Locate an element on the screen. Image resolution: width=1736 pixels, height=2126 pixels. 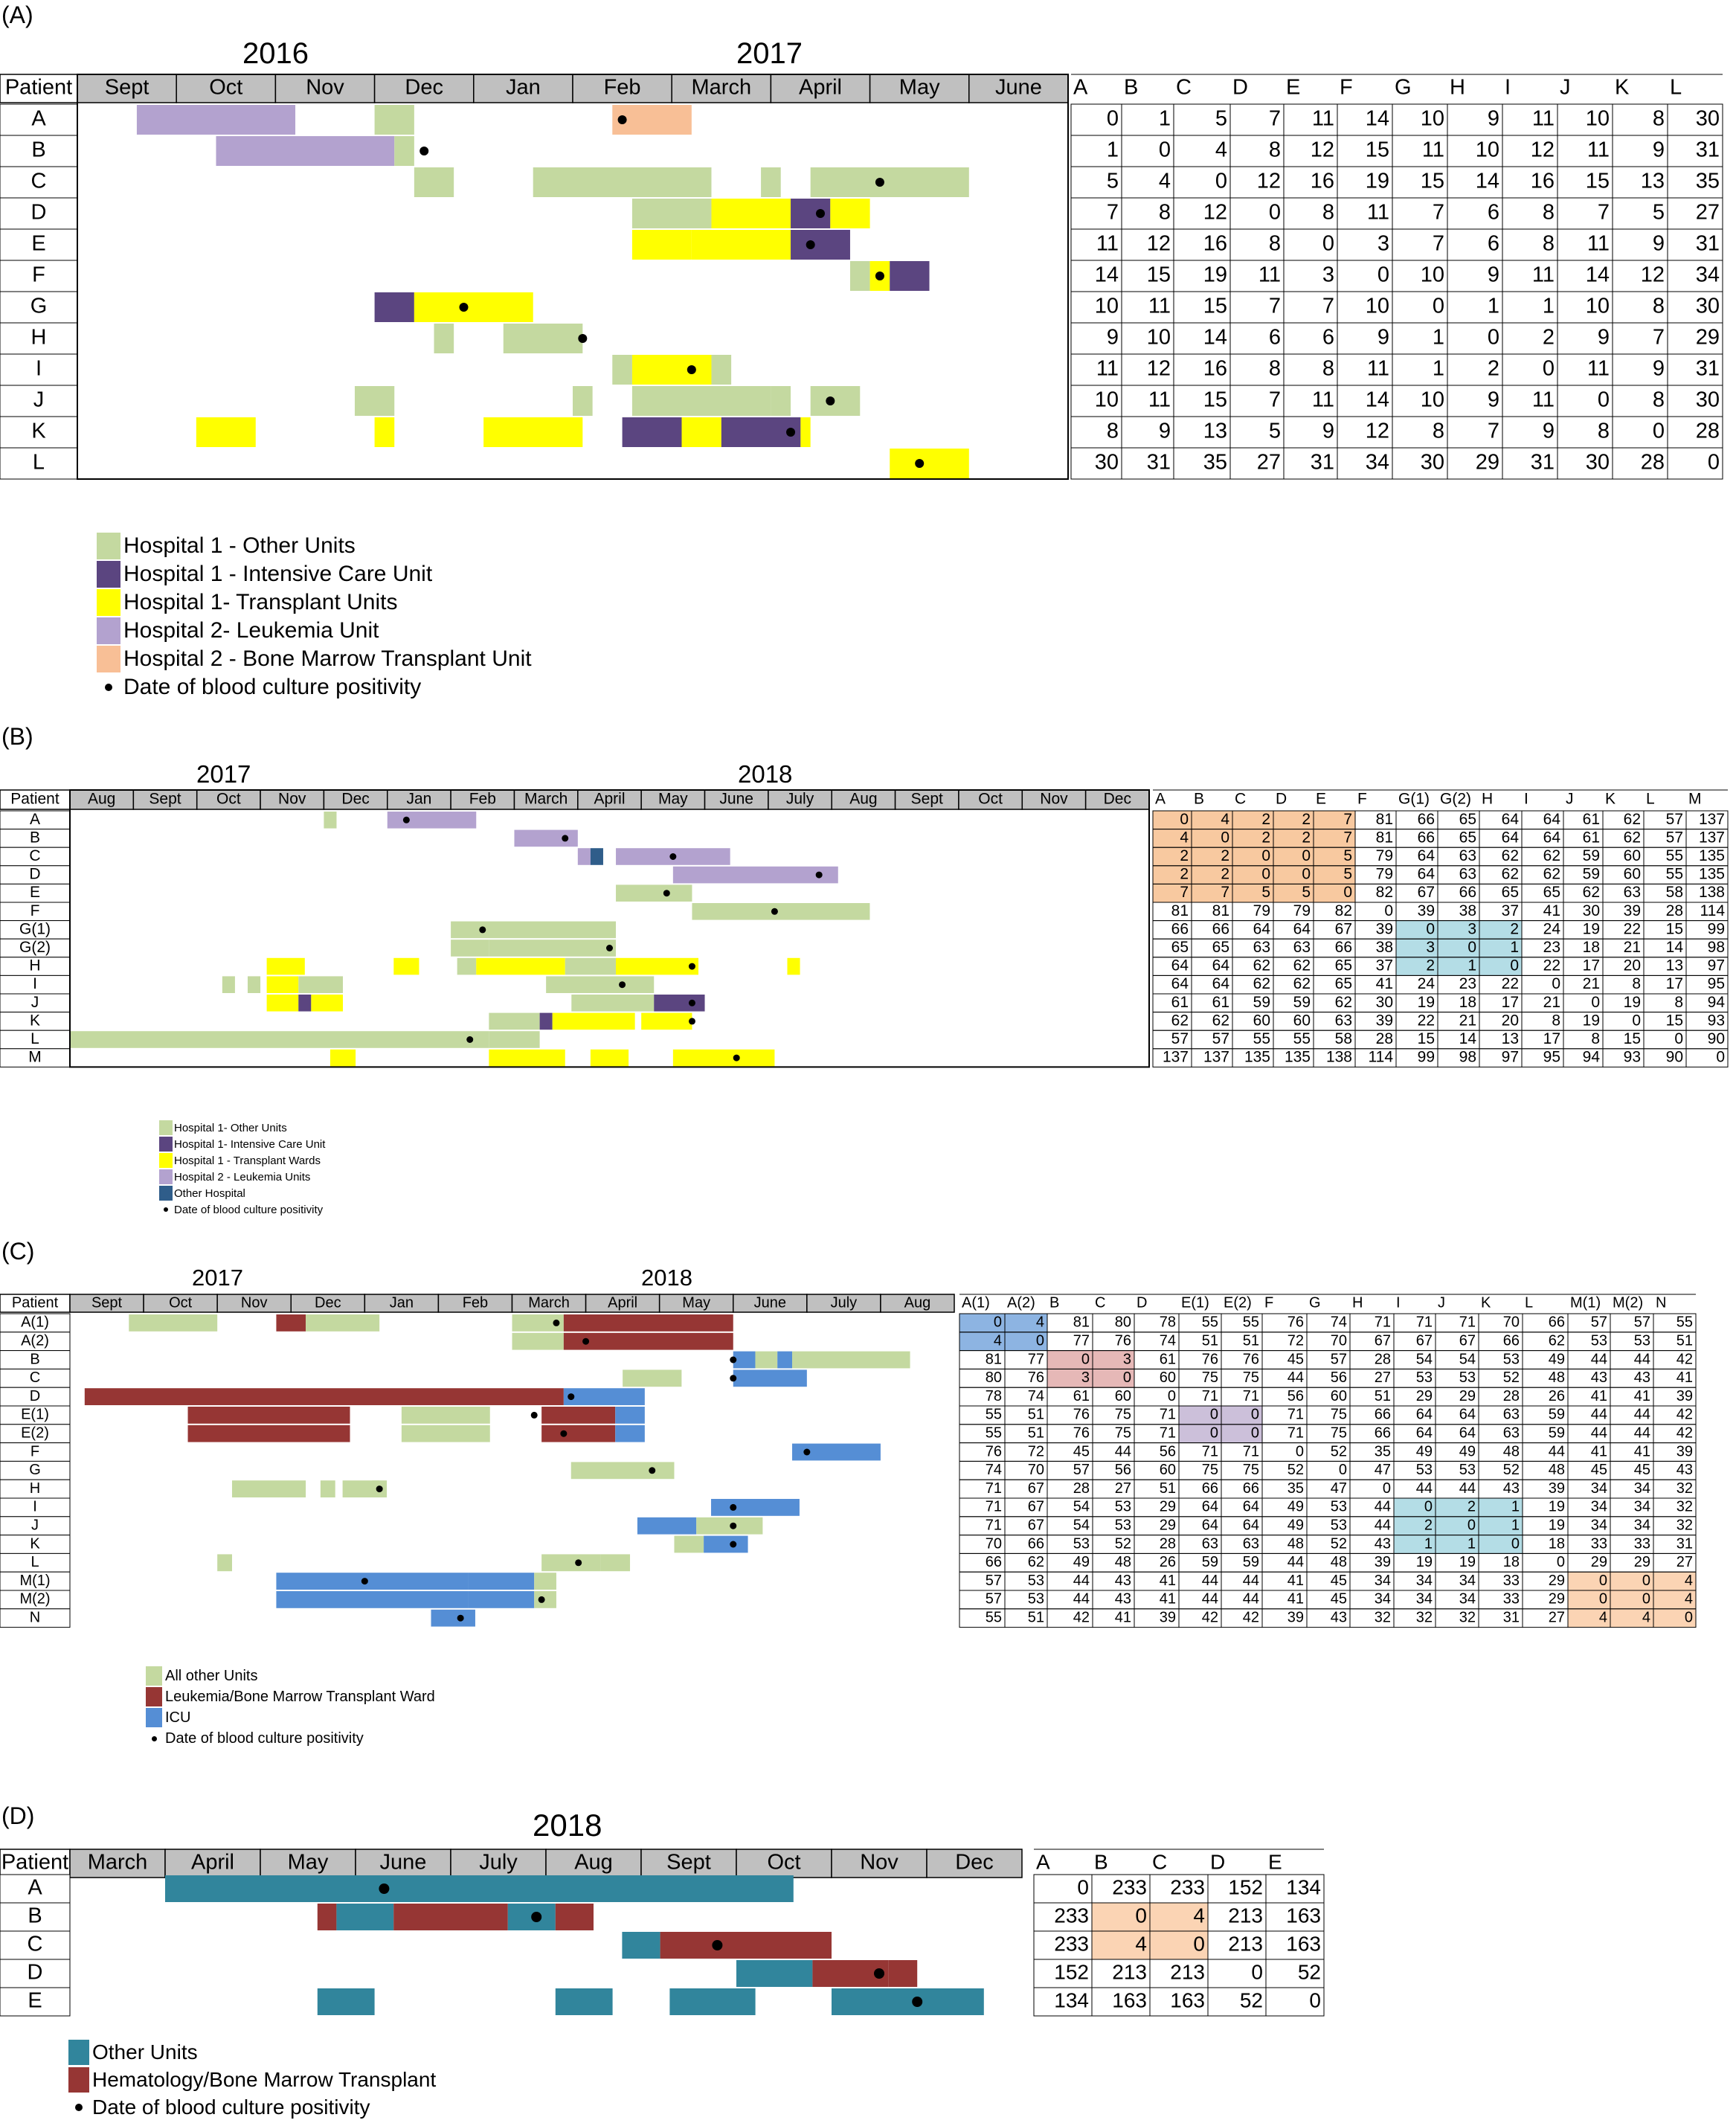
matrix-value-c-10-13: 19 is located at coordinates (1557, 1507).